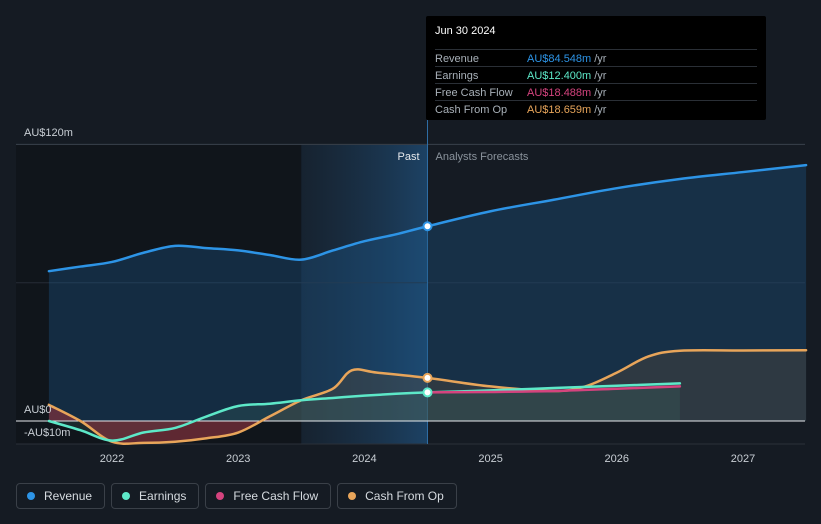  I want to click on legend-item-cash-from-op: Cash From Op, so click(397, 496).